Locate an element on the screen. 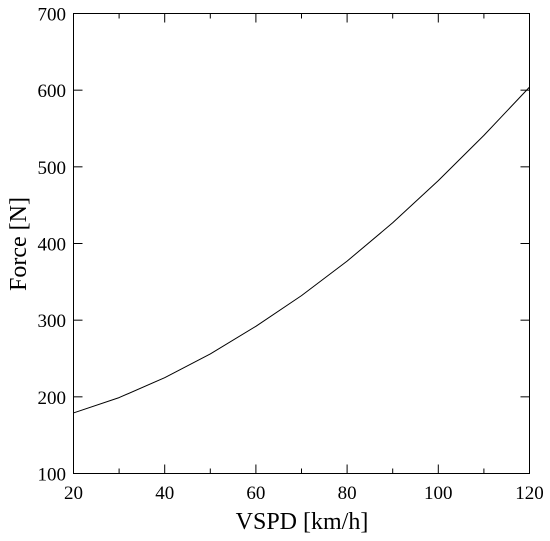  y-tick-label: 400 is located at coordinates (52, 245).